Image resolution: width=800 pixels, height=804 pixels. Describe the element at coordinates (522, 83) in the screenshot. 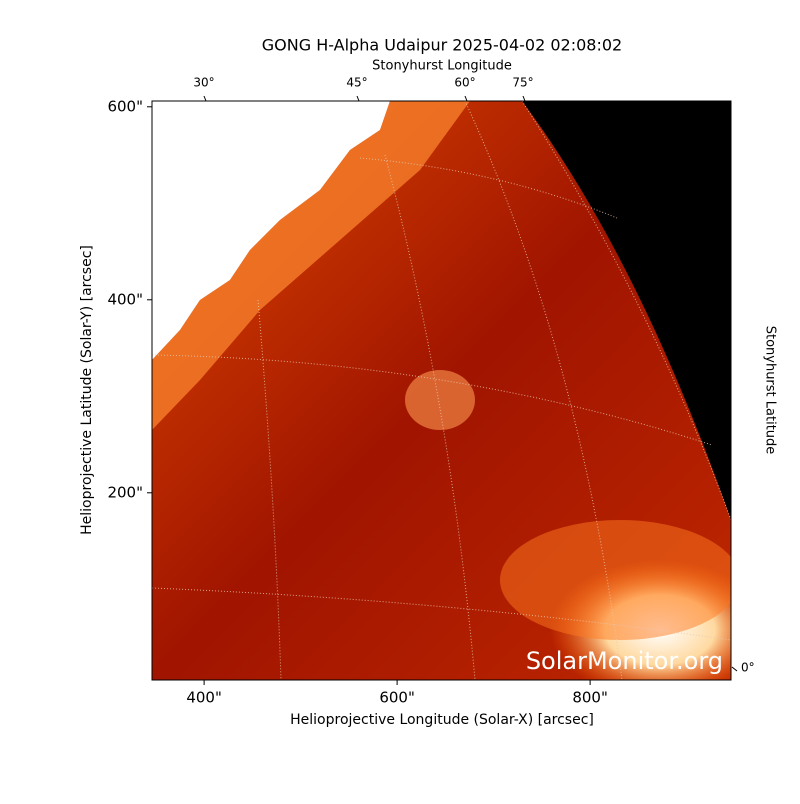

I see `top-tick-label: 75°` at that location.